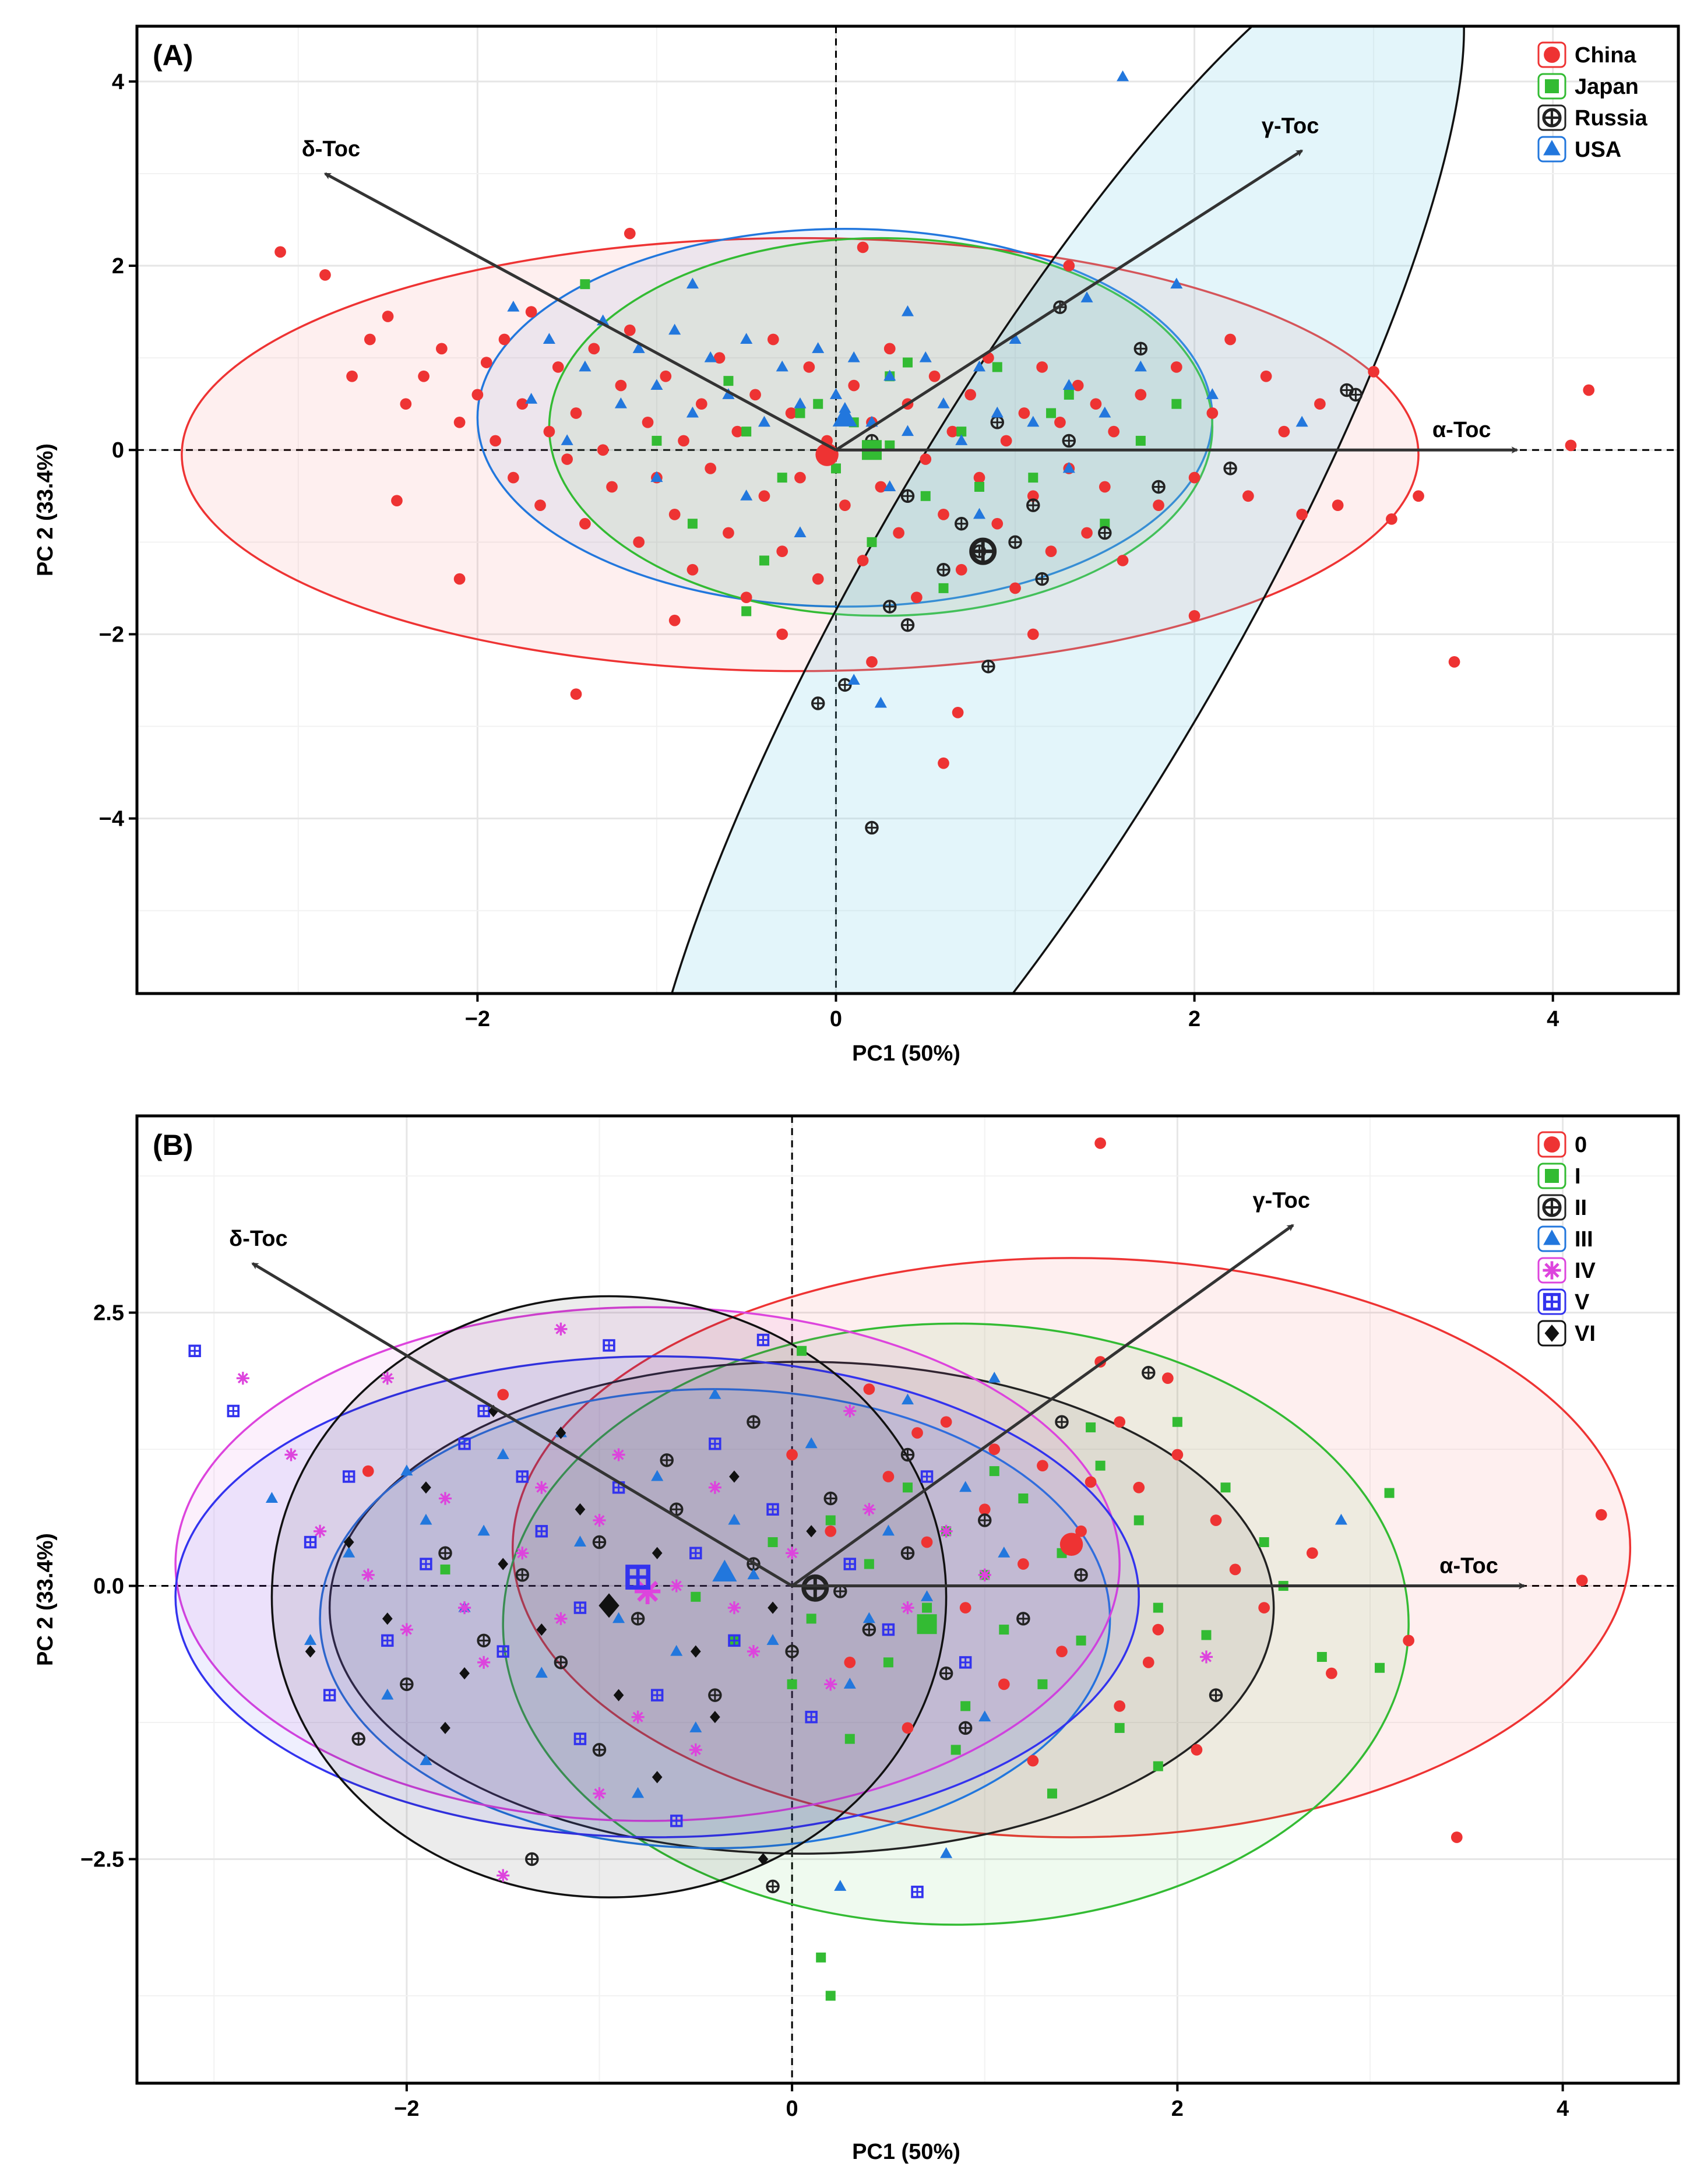 The width and height of the screenshot is (1704, 2184). I want to click on centroid-iii, so click(724, 1570).